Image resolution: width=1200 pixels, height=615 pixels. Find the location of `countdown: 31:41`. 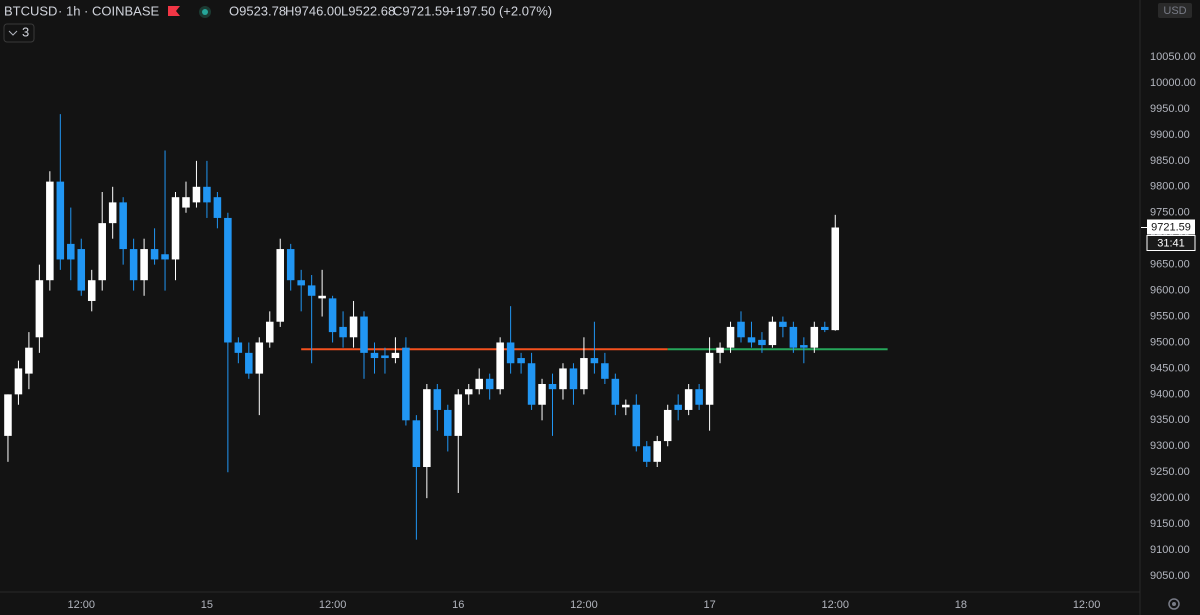

countdown: 31:41 is located at coordinates (1171, 243).